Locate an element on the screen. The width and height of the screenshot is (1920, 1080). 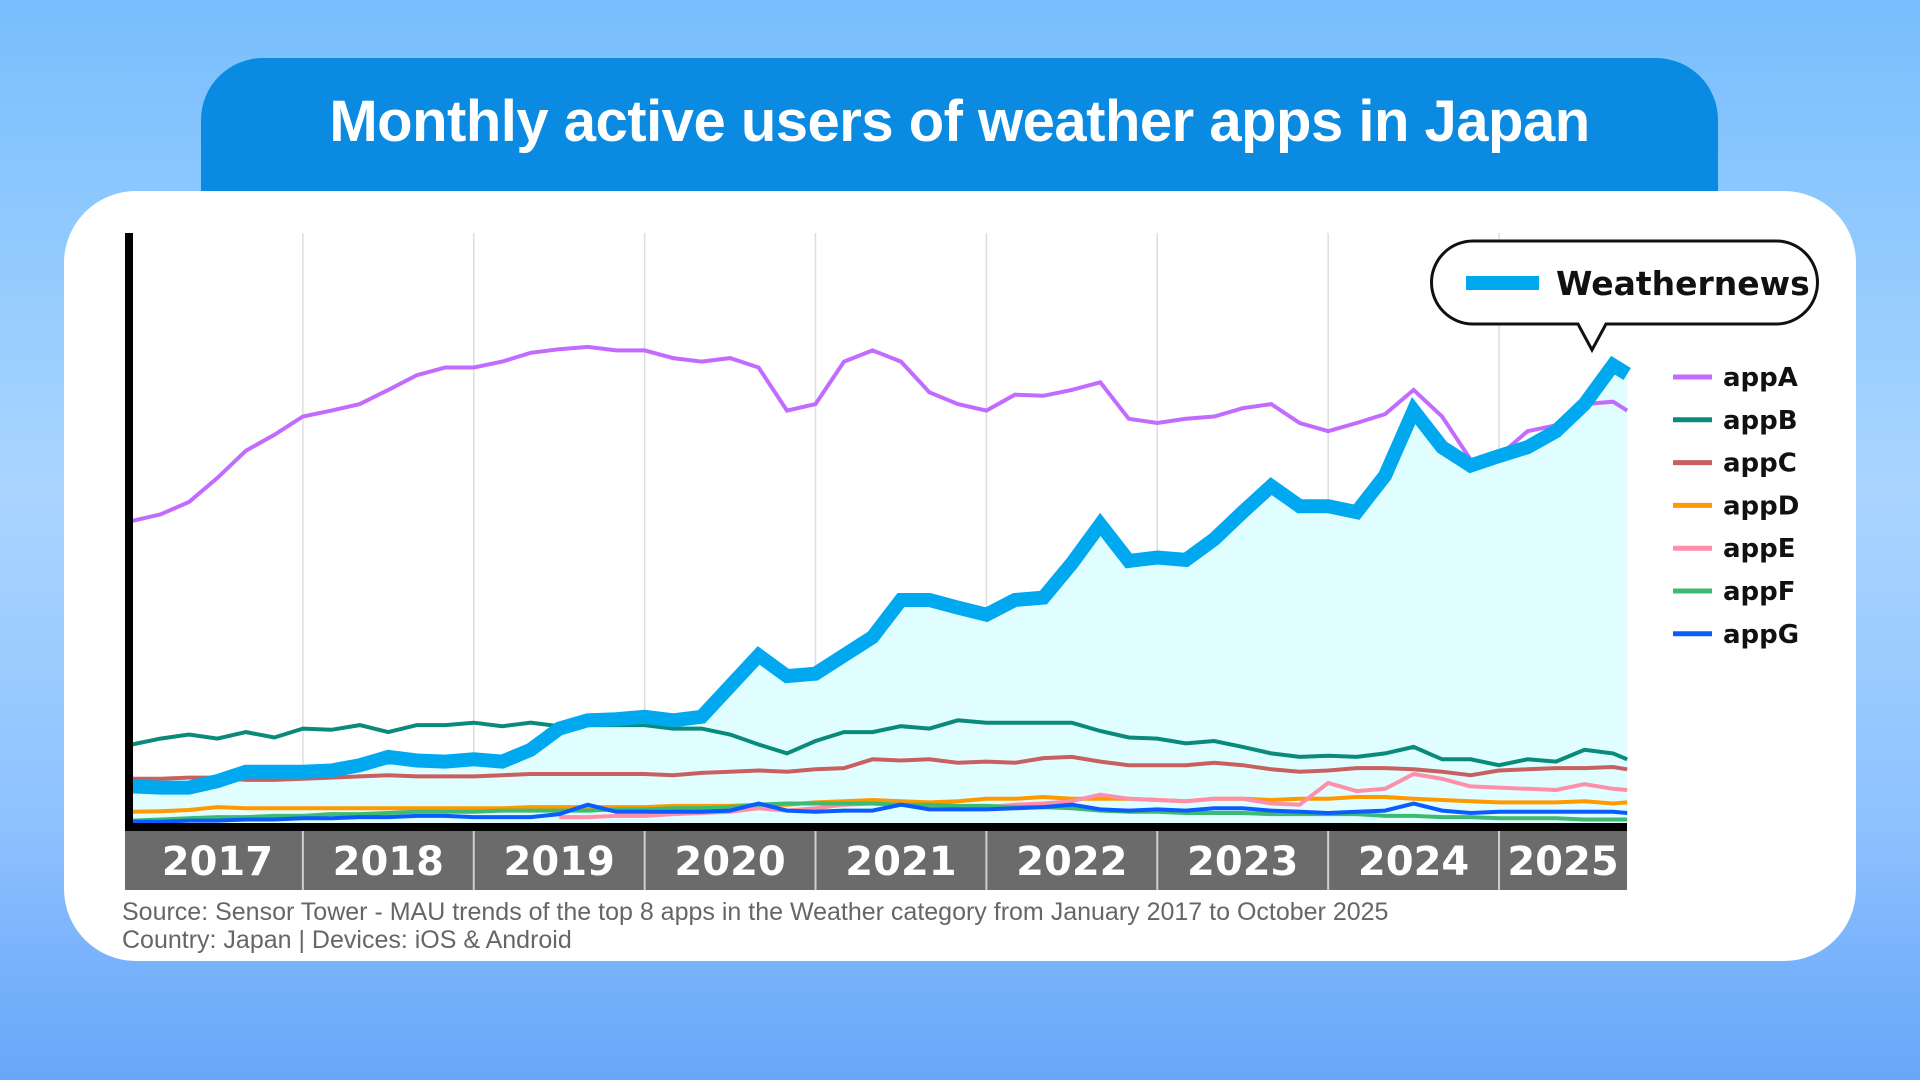
year-label: 2019 is located at coordinates (559, 862).